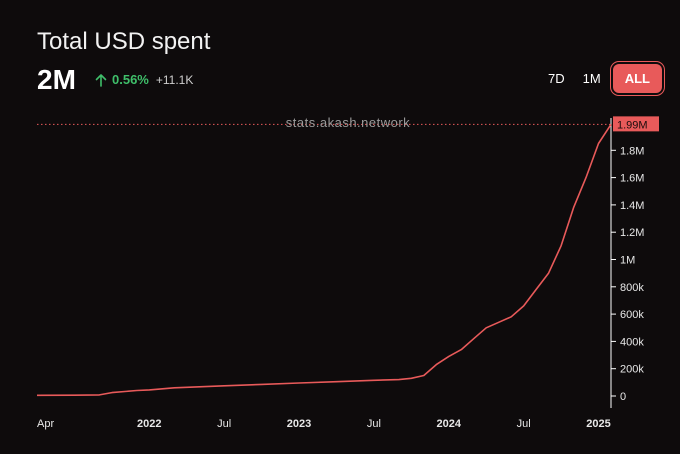 The height and width of the screenshot is (454, 680). What do you see at coordinates (632, 179) in the screenshot?
I see `y-tick-label: 1.6M` at bounding box center [632, 179].